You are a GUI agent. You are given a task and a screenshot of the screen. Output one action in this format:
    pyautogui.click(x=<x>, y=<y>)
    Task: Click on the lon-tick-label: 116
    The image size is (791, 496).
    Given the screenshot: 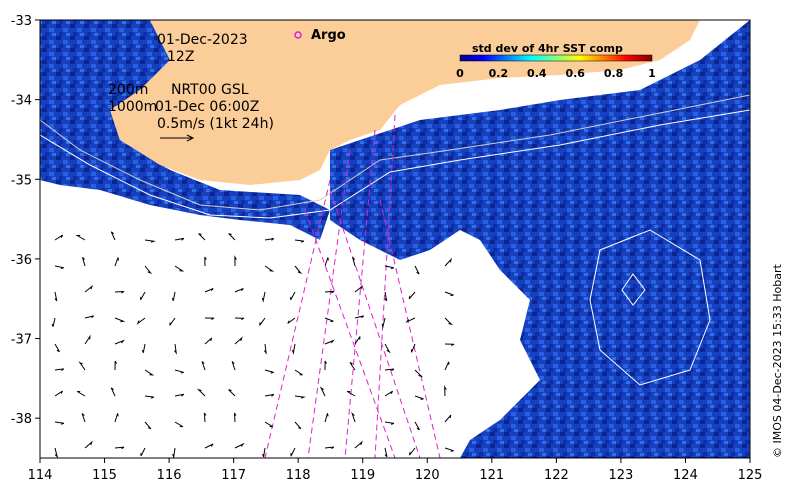 What is the action you would take?
    pyautogui.click(x=169, y=475)
    